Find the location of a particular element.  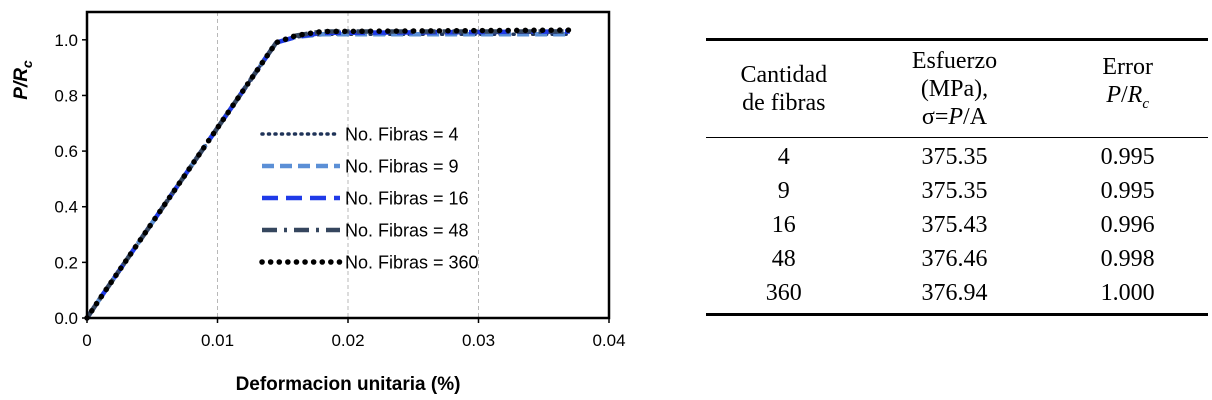

y-axis-title: P/Rc is located at coordinates (23, 80).